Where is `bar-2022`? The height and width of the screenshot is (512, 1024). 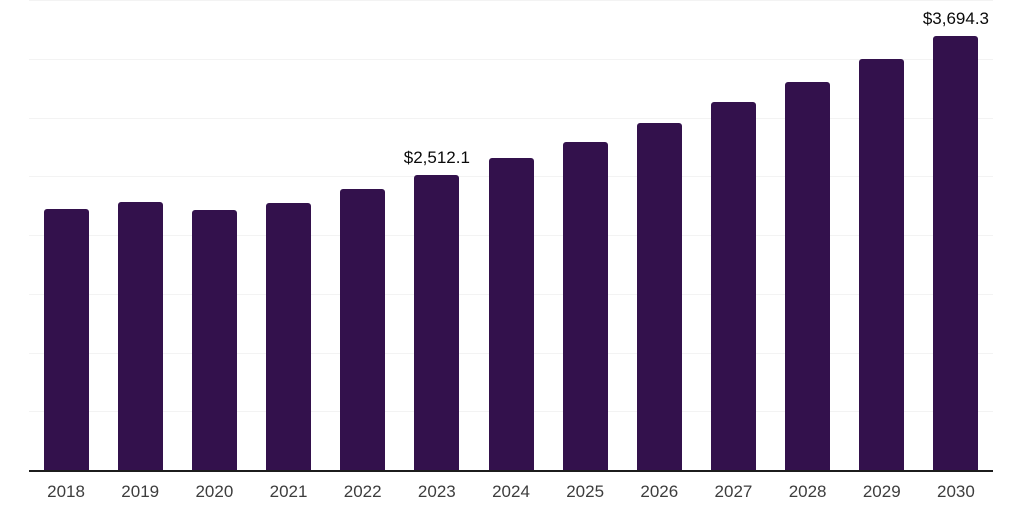 bar-2022 is located at coordinates (363, 329).